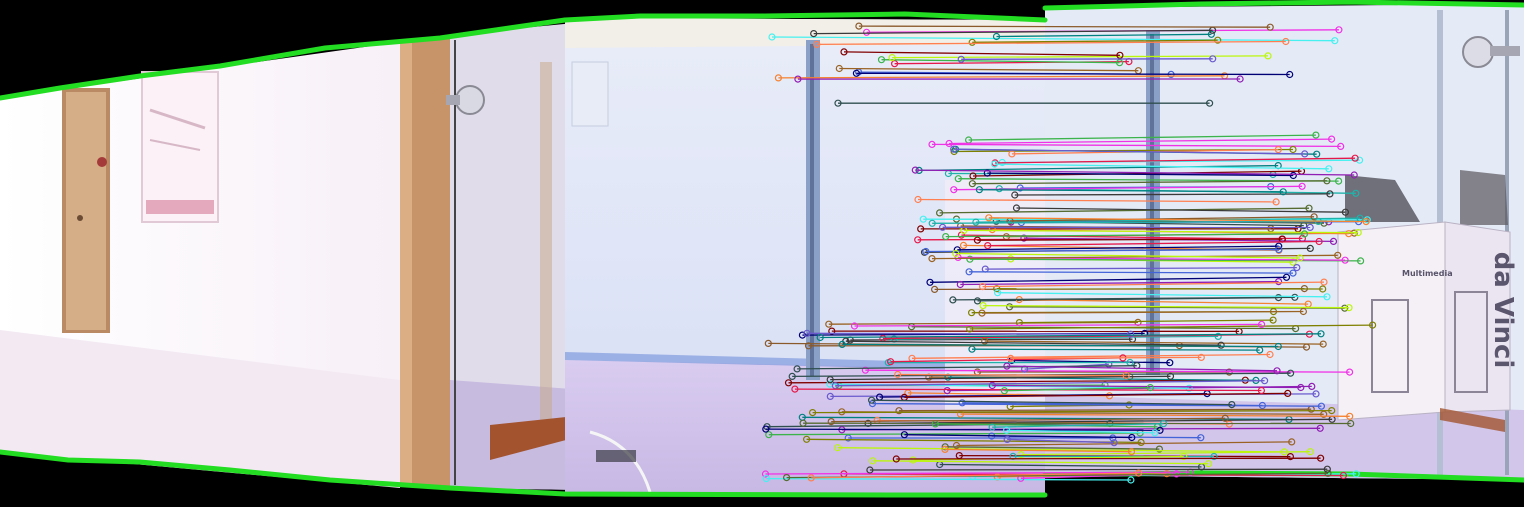 Image resolution: width=1524 pixels, height=507 pixels. What do you see at coordinates (80, 218) in the screenshot?
I see `door-knob` at bounding box center [80, 218].